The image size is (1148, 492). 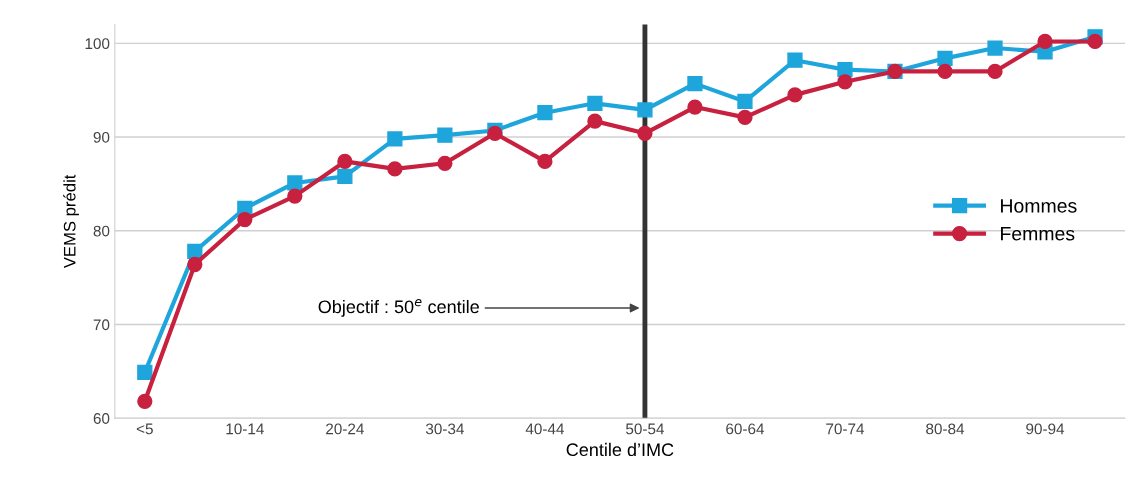 I want to click on y-tick-label: 90, so click(x=101, y=137).